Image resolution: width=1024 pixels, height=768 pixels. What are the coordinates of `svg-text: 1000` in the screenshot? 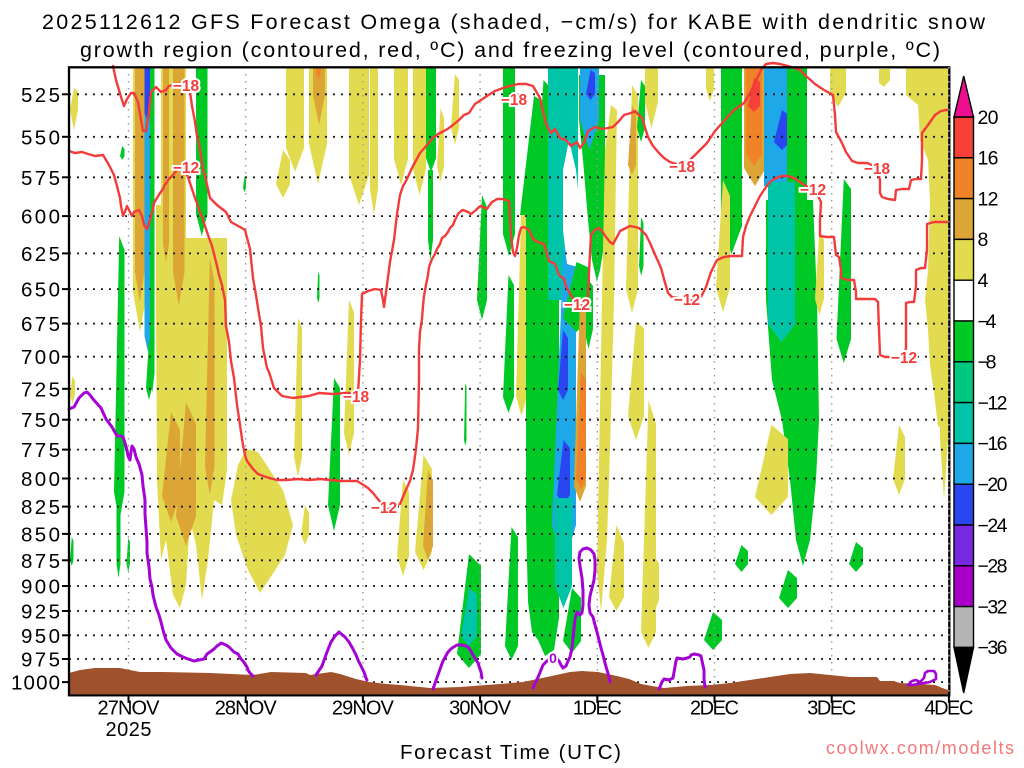 It's located at (35, 683).